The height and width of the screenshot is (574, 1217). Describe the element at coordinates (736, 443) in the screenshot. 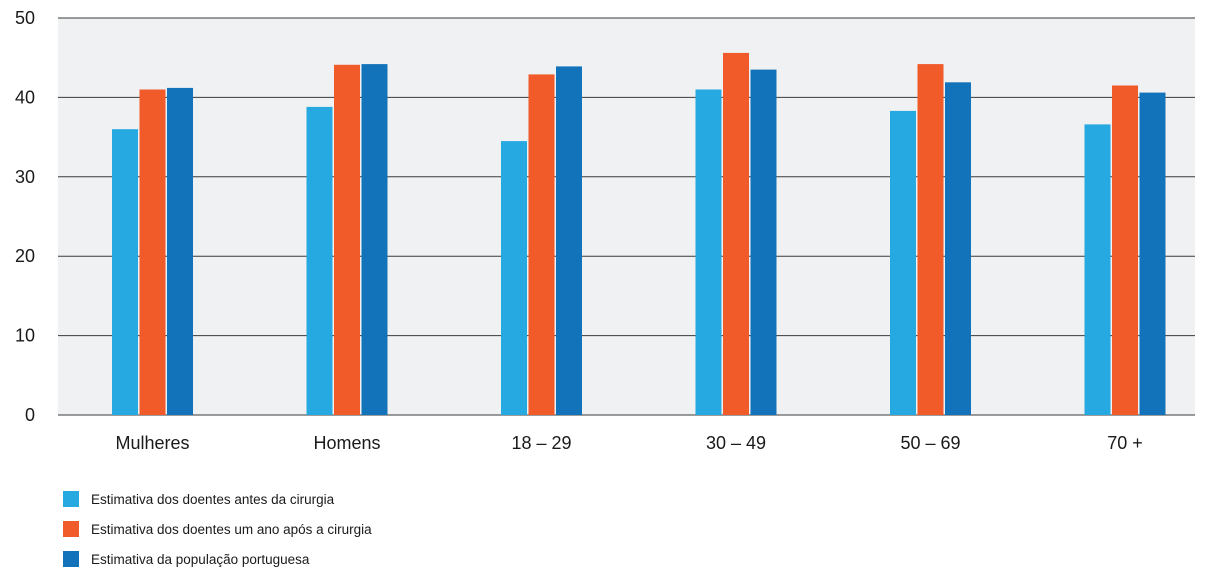

I see `x-tick-label: 30 – 49` at that location.